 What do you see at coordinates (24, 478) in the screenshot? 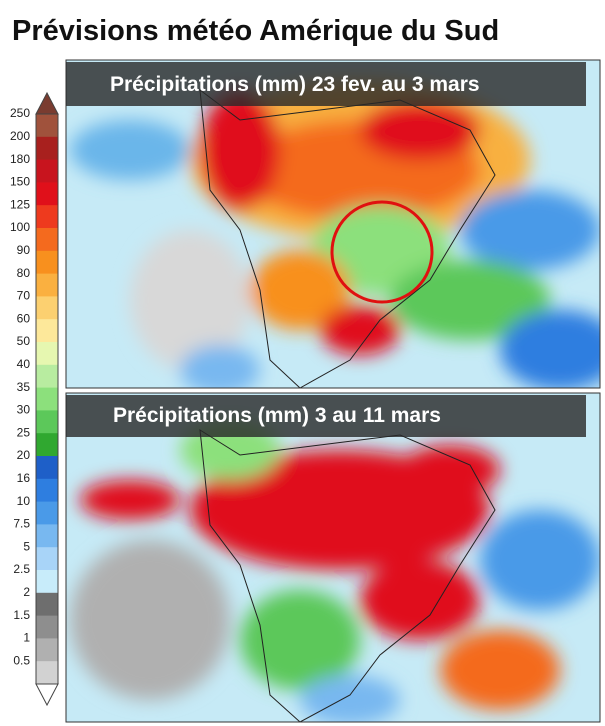
I see `colorbar-label: 16` at bounding box center [24, 478].